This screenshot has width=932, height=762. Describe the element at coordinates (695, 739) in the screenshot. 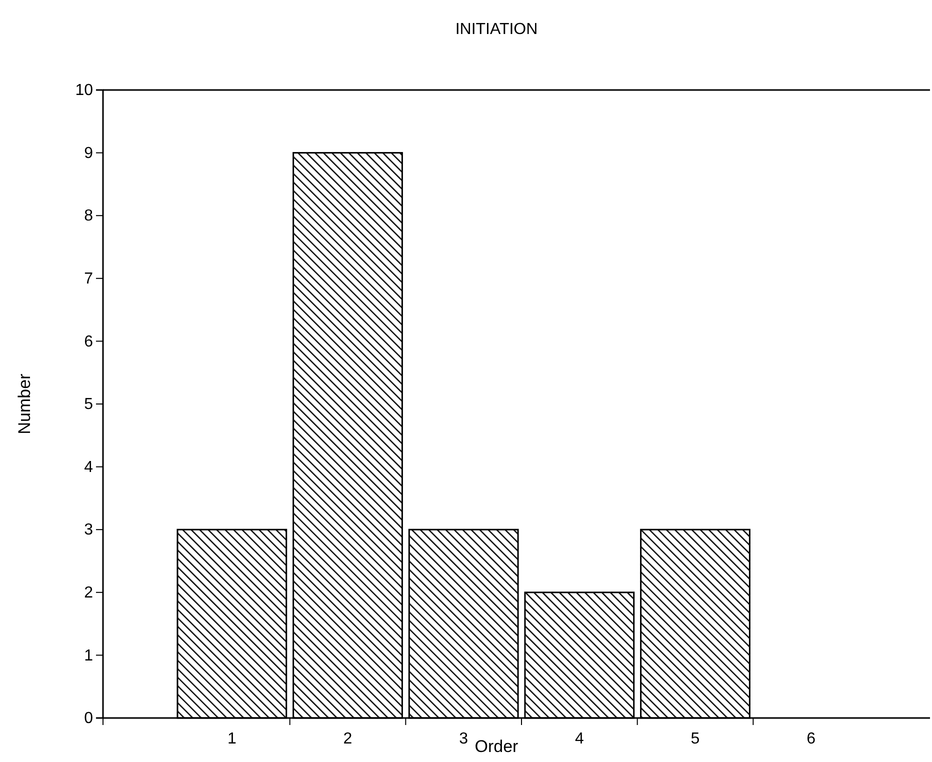

I see `x-tick-label: 5` at that location.